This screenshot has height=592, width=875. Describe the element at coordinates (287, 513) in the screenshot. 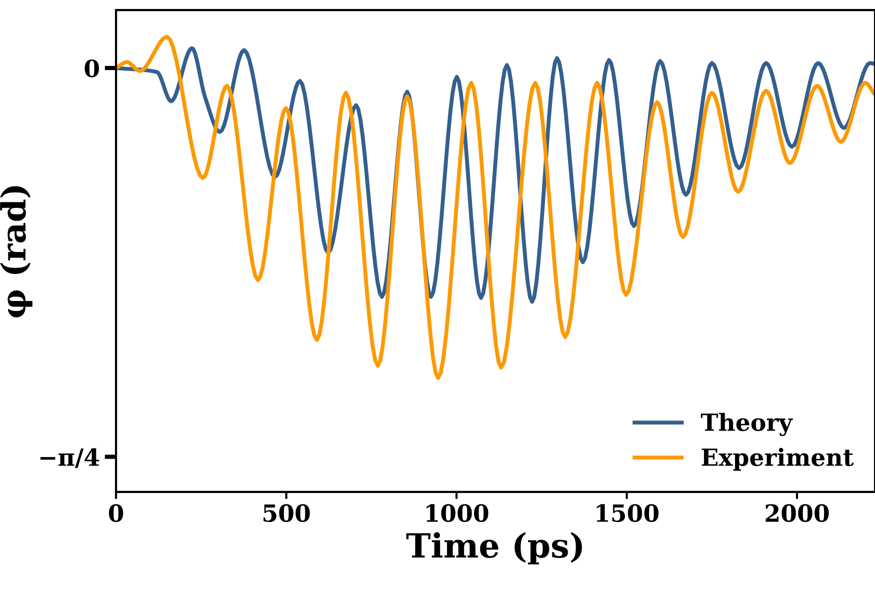

I see `x-tick-label: 500` at that location.